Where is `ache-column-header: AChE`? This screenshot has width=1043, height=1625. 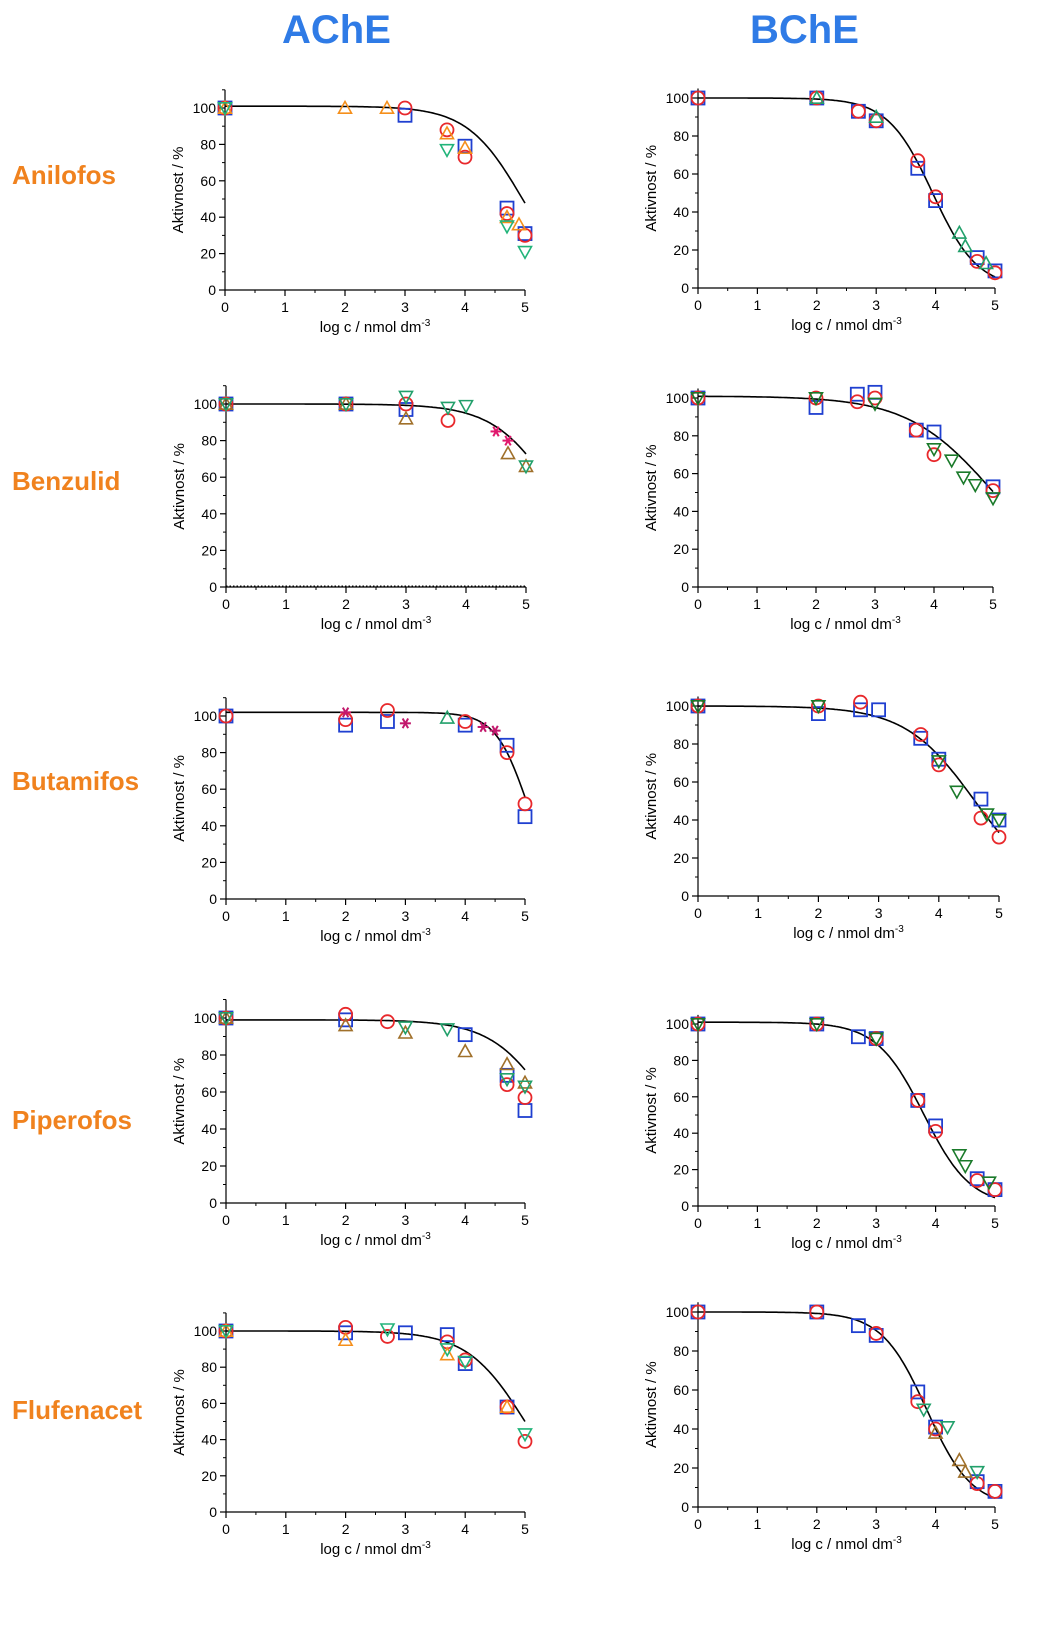 ache-column-header: AChE is located at coordinates (336, 30).